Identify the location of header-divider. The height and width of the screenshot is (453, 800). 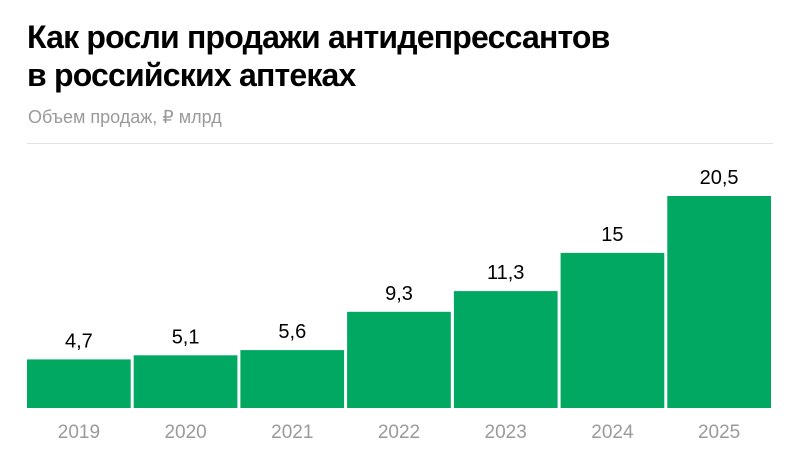
(400, 143).